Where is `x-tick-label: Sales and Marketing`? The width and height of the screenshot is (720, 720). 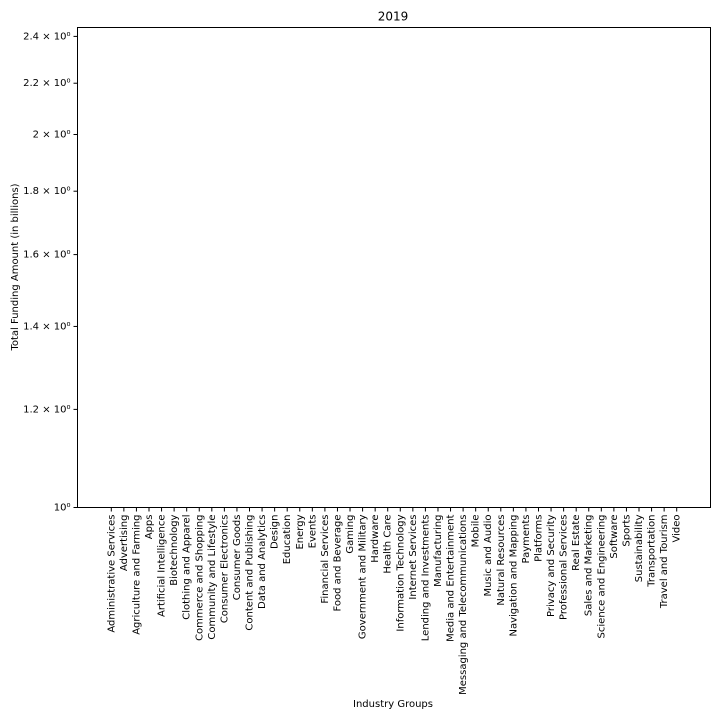 x-tick-label: Sales and Marketing is located at coordinates (589, 566).